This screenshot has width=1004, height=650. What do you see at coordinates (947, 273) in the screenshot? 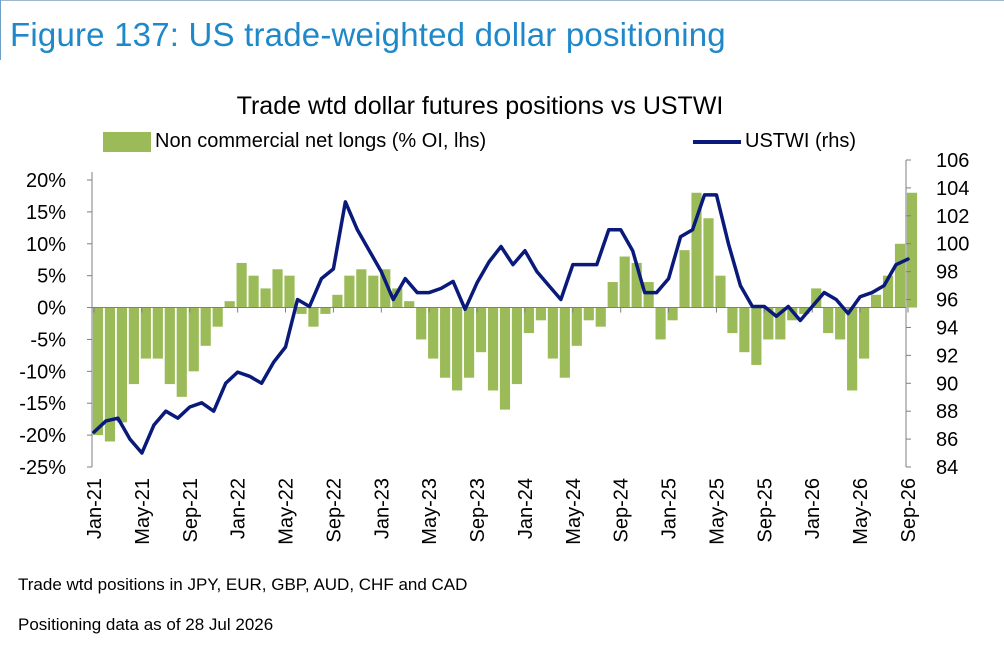
I see `right-tick-label: 98` at bounding box center [947, 273].